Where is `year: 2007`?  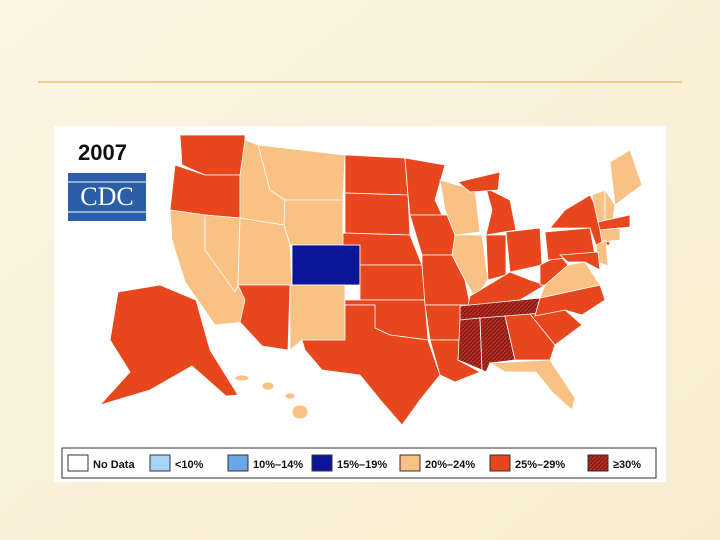 year: 2007 is located at coordinates (102, 152).